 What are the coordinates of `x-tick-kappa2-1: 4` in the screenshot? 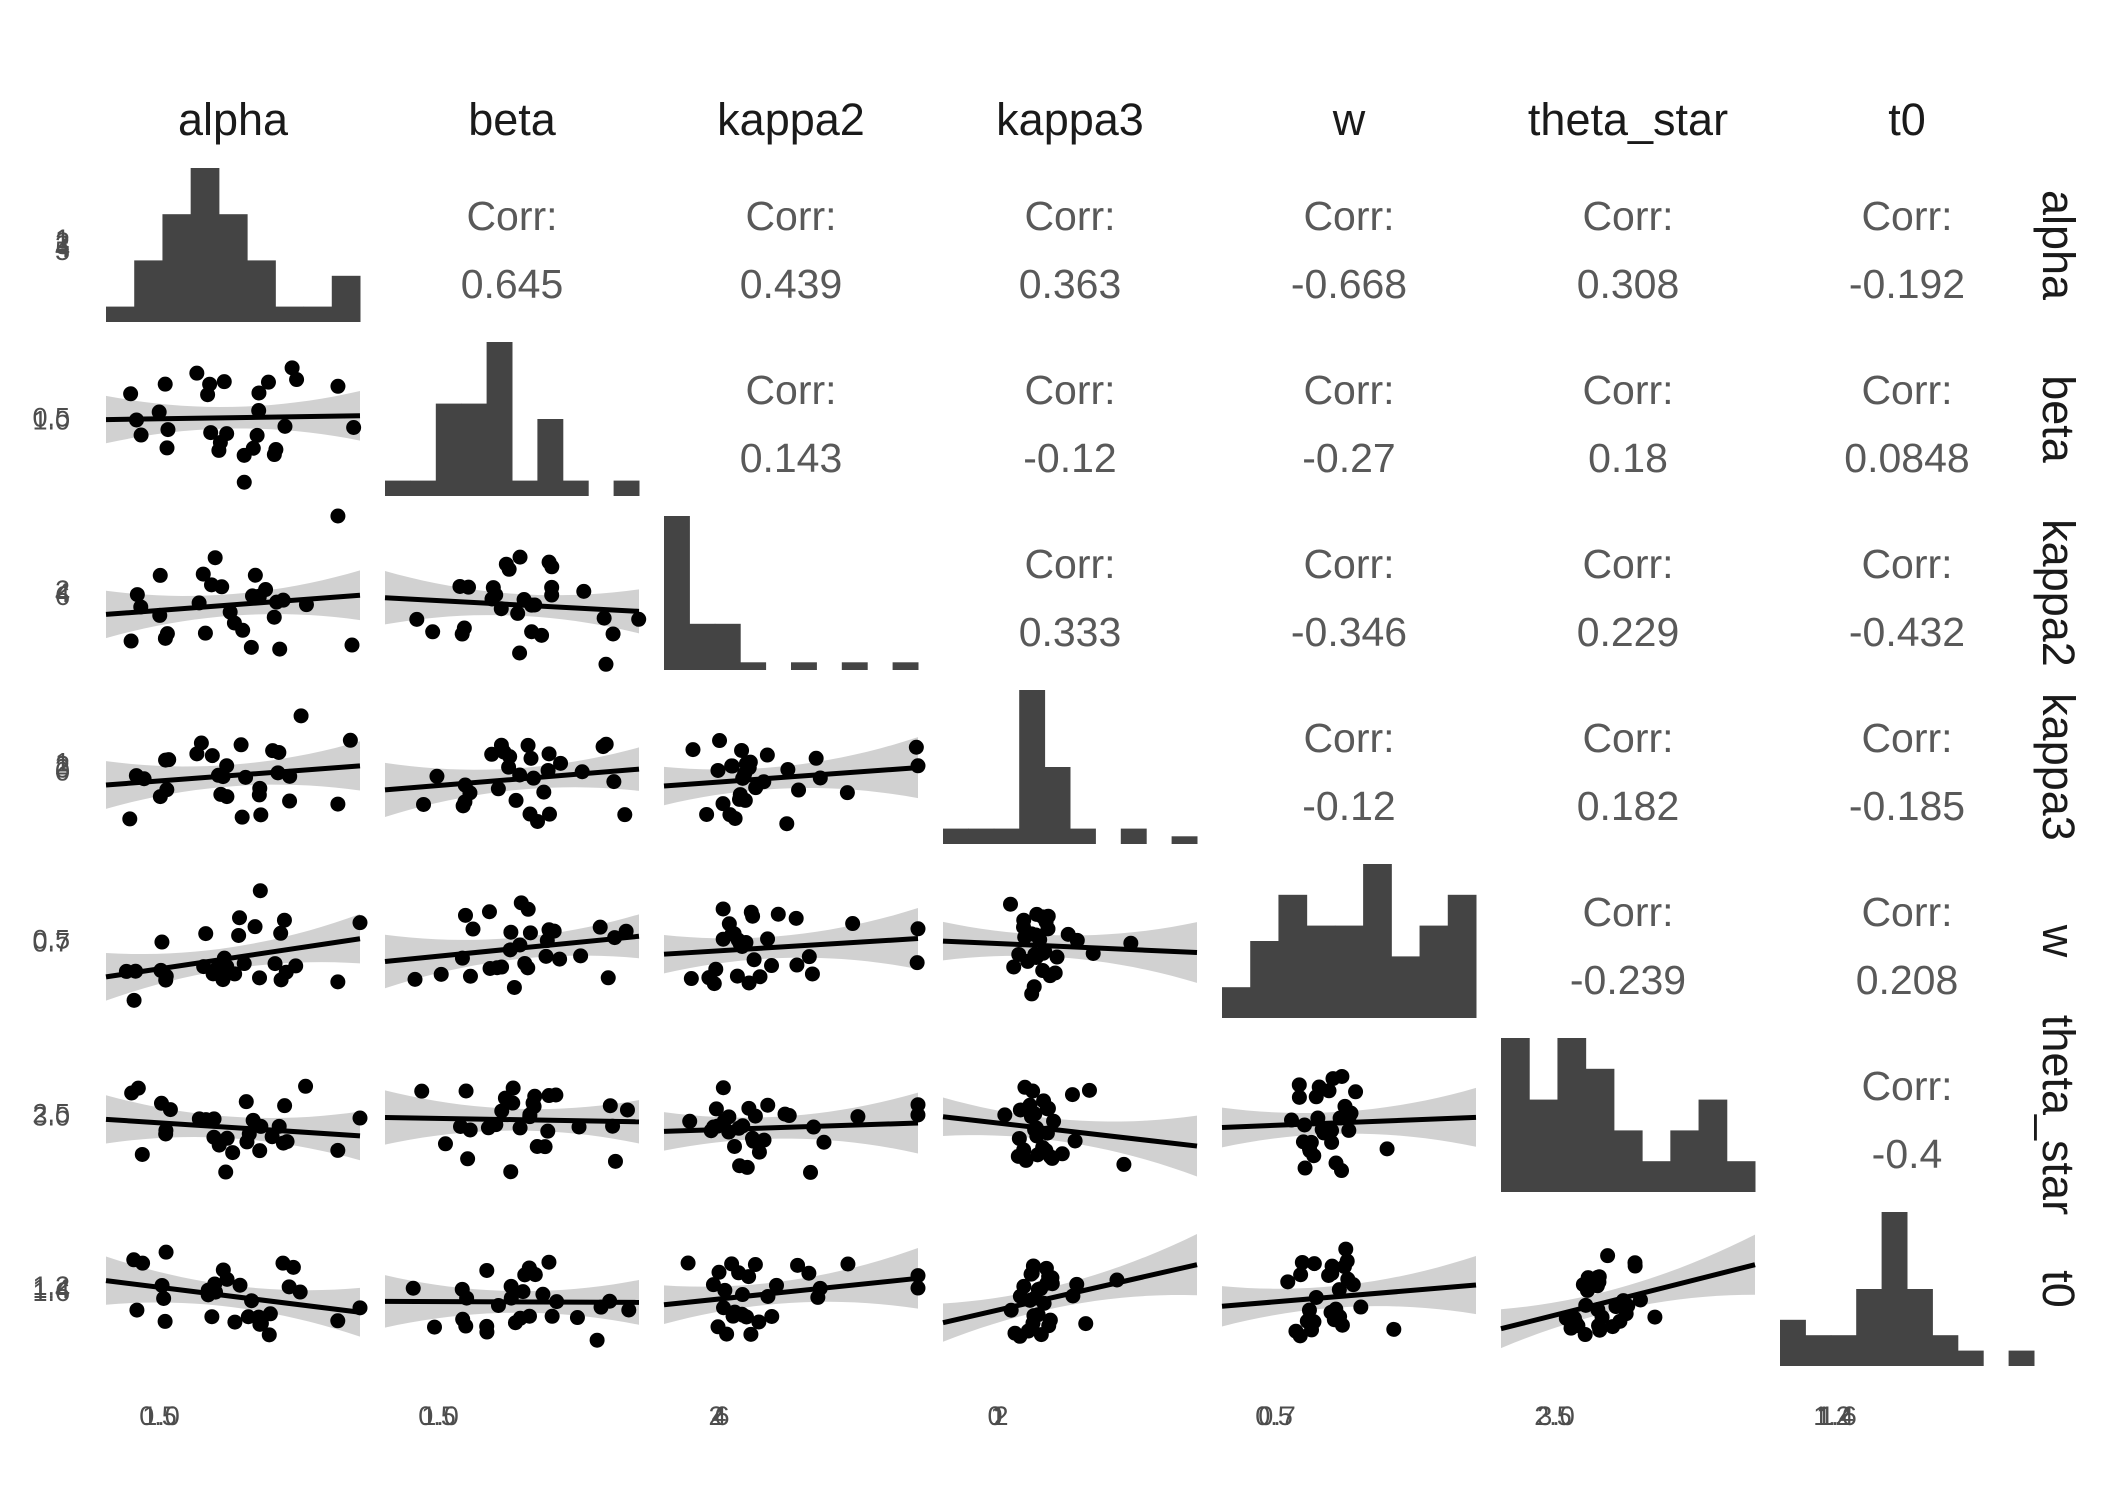 It's located at (718, 1416).